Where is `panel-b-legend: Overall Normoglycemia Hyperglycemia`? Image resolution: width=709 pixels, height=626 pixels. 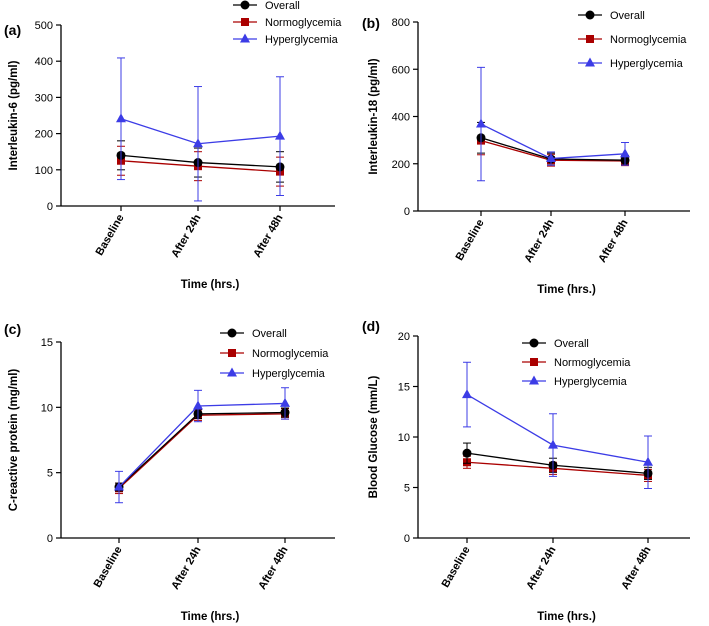 panel-b-legend: Overall Normoglycemia Hyperglycemia is located at coordinates (632, 40).